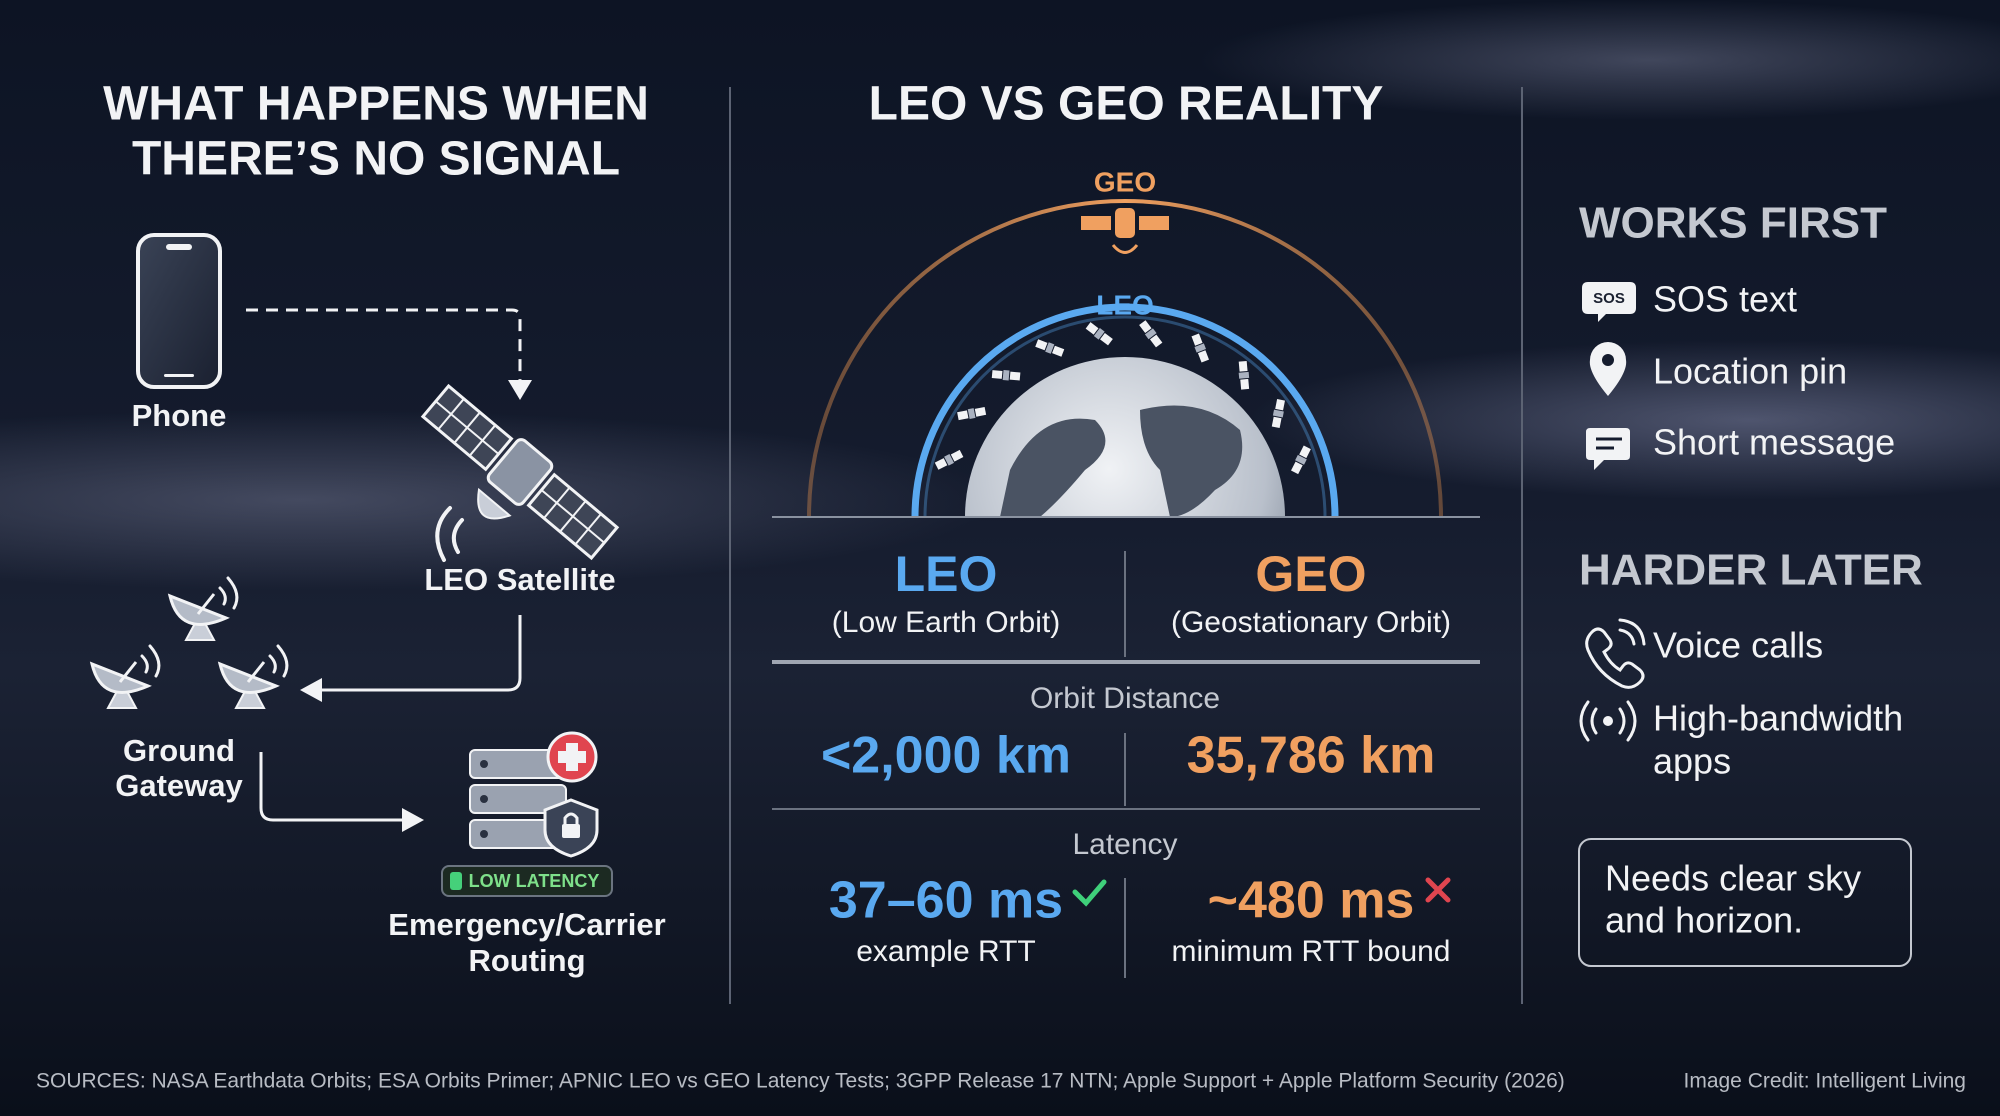  What do you see at coordinates (494, 503) in the screenshot?
I see `satellite-dish` at bounding box center [494, 503].